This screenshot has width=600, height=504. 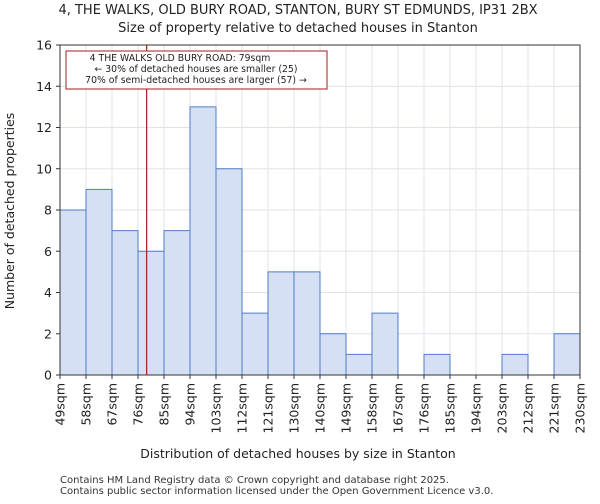 What do you see at coordinates (138, 404) in the screenshot?
I see `x-tick-label: 76sqm` at bounding box center [138, 404].